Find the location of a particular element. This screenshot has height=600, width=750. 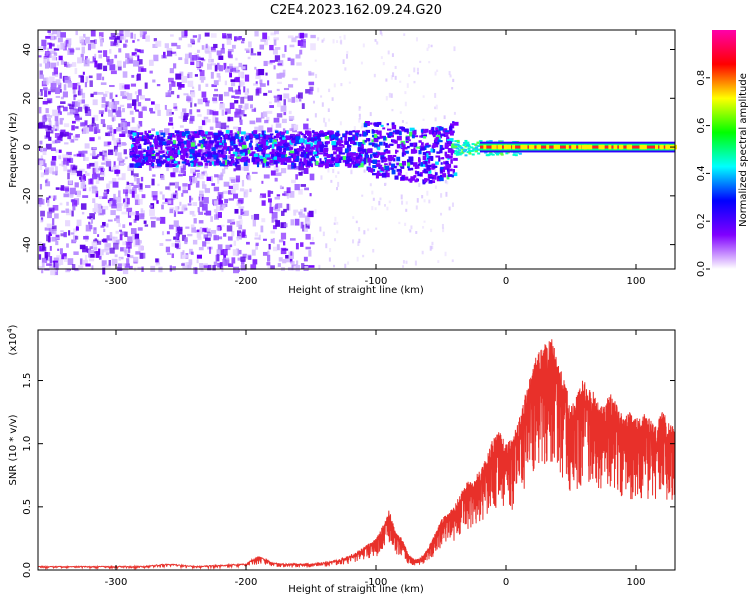

snr-y-tick-label: 1.0 is located at coordinates (27, 444).